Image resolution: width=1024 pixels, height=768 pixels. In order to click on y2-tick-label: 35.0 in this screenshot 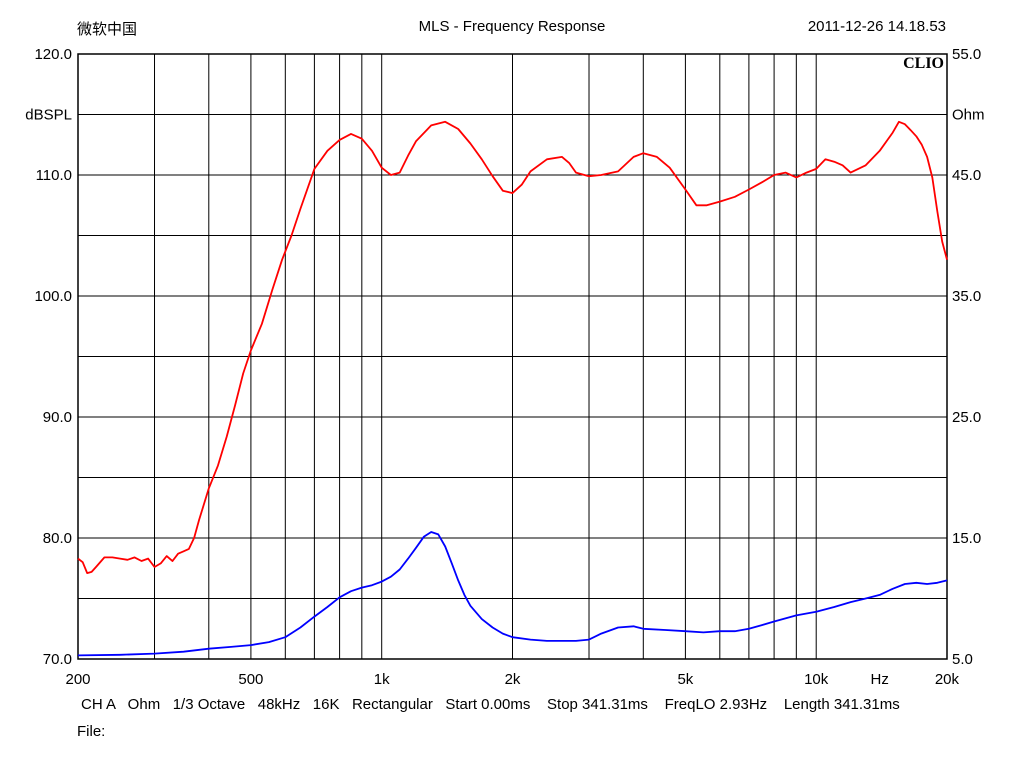, I will do `click(966, 296)`.